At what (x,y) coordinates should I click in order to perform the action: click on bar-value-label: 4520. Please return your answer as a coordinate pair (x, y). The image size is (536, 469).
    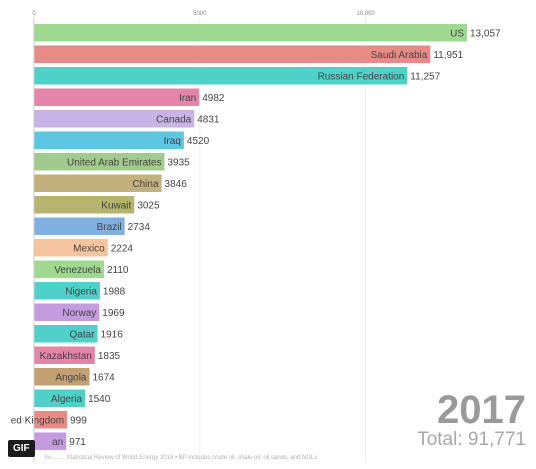
    Looking at the image, I should click on (198, 141).